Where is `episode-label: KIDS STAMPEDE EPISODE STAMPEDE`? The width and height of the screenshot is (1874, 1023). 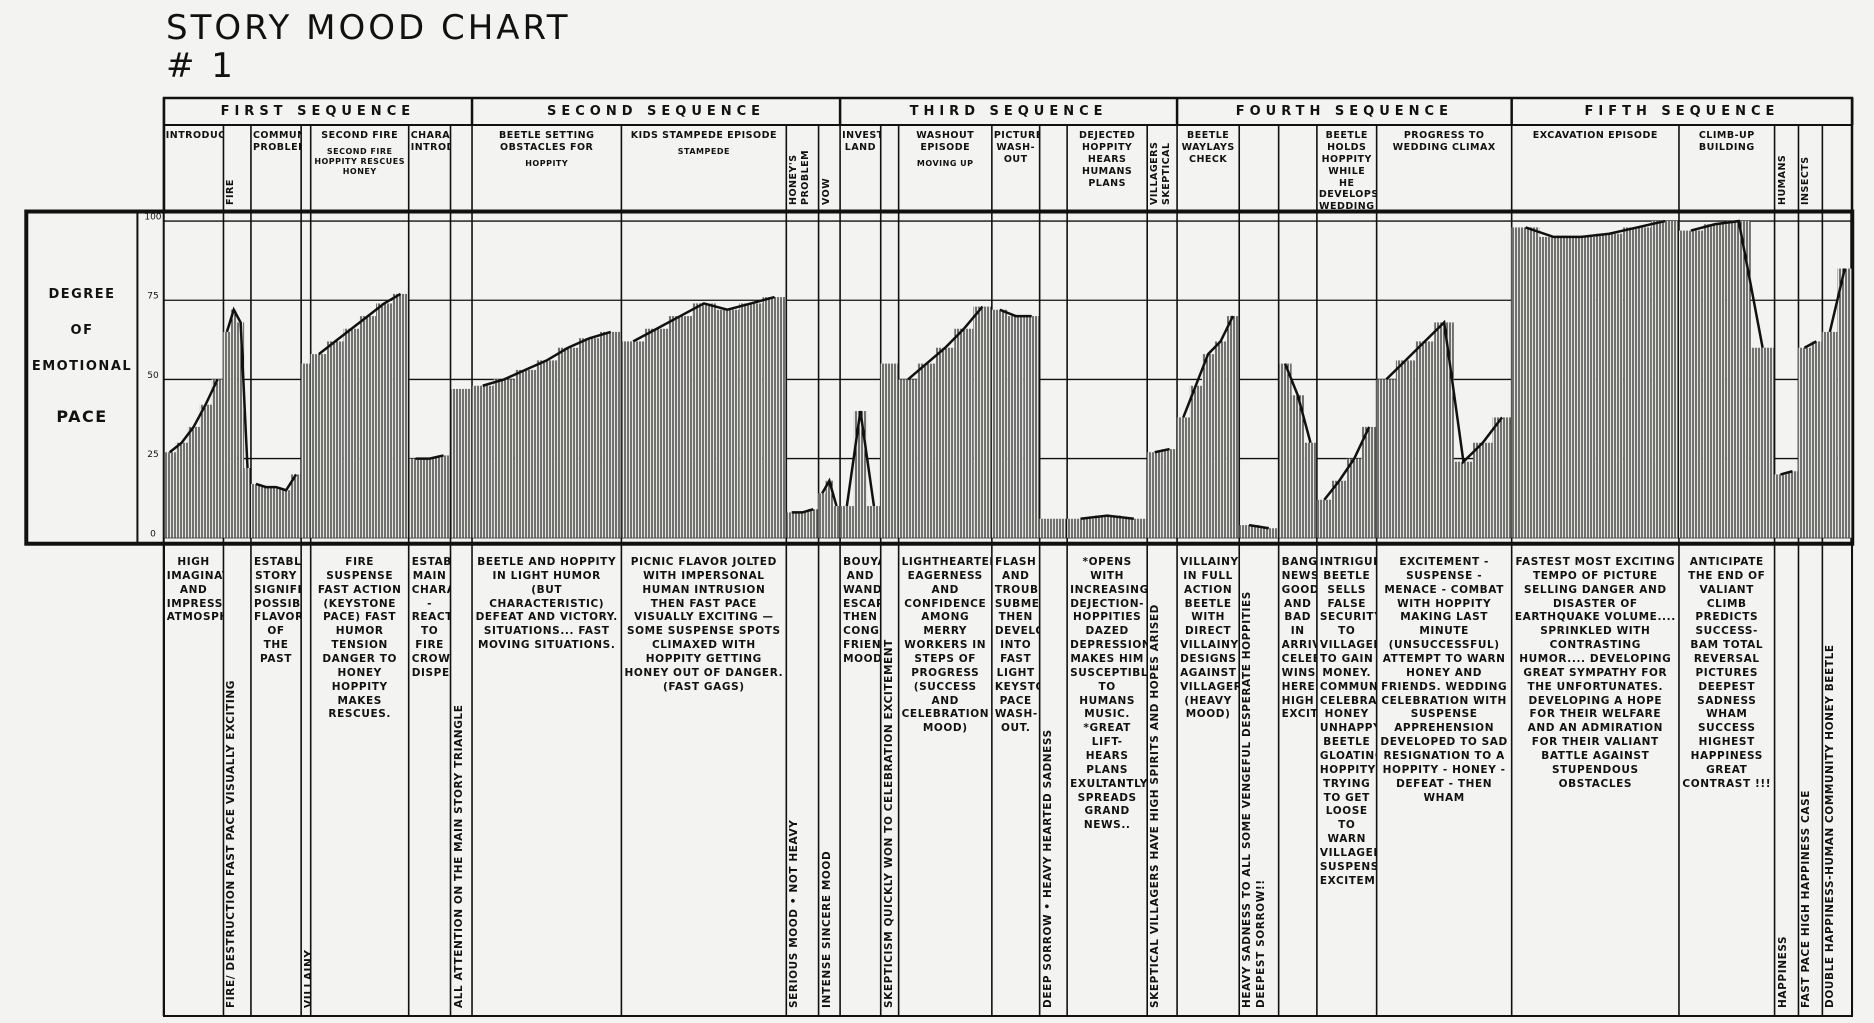 episode-label: KIDS STAMPEDE EPISODE STAMPEDE is located at coordinates (703, 168).